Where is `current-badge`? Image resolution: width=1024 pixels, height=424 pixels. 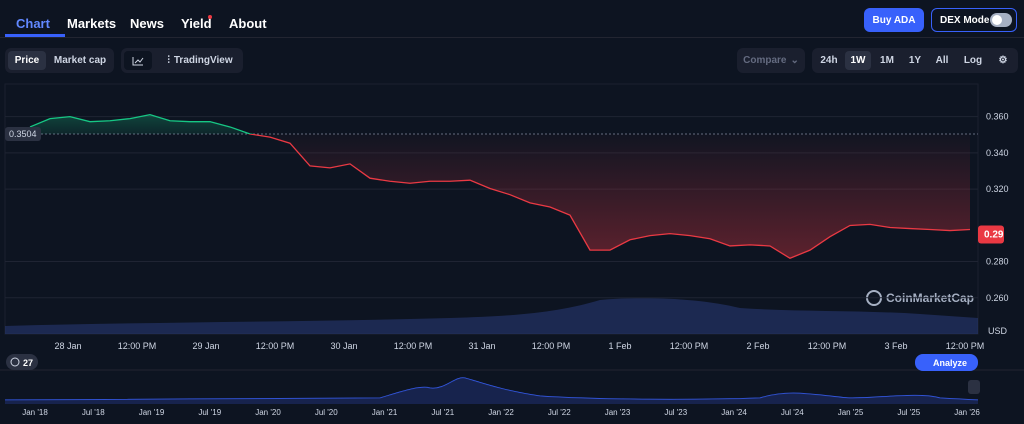 current-badge is located at coordinates (991, 234).